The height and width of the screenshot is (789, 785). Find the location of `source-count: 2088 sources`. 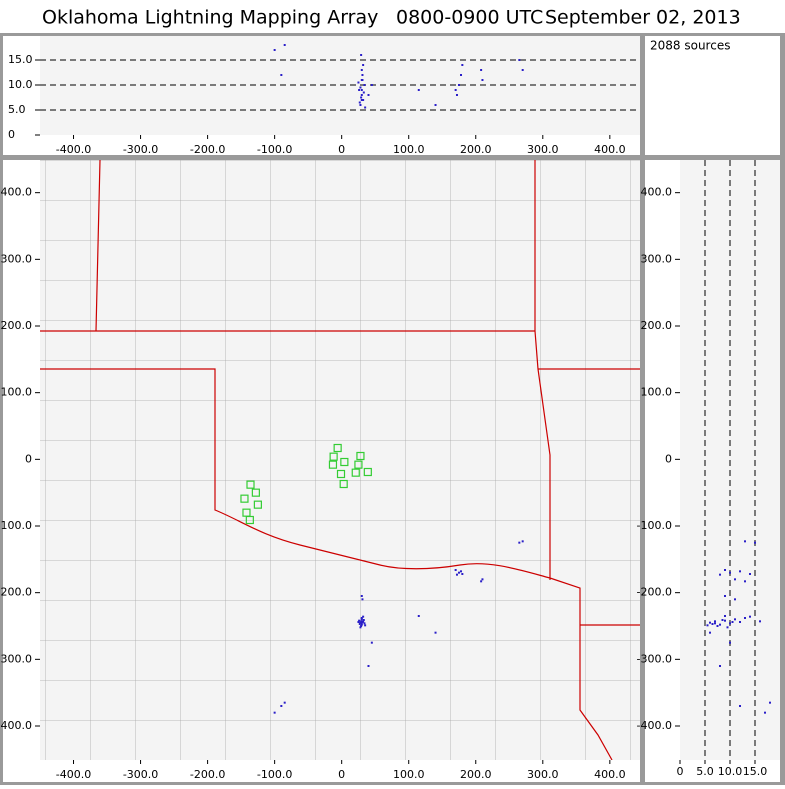

source-count: 2088 sources is located at coordinates (690, 46).